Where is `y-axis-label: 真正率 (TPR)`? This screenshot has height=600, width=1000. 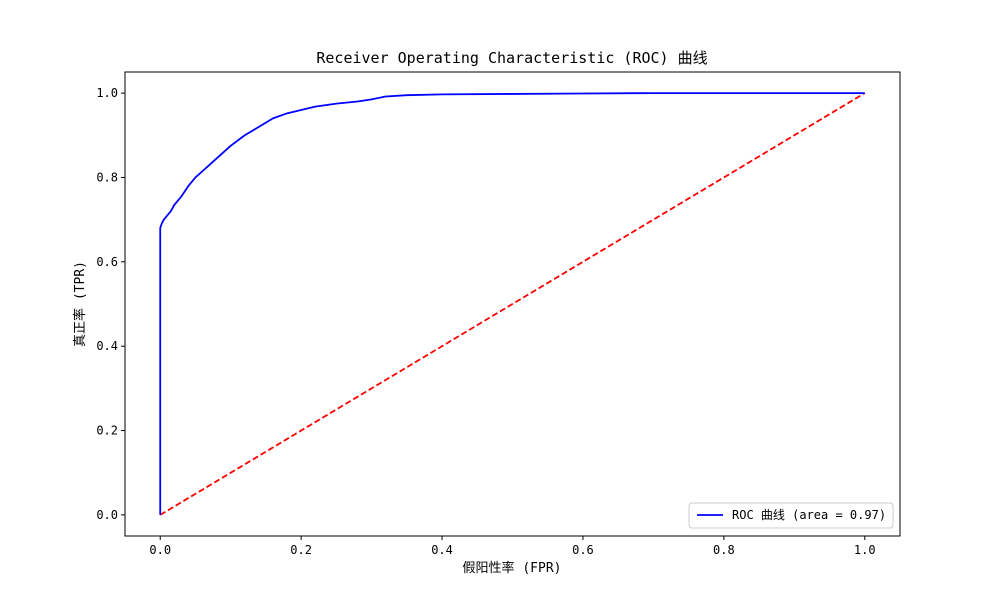
y-axis-label: 真正率 (TPR) is located at coordinates (80, 304).